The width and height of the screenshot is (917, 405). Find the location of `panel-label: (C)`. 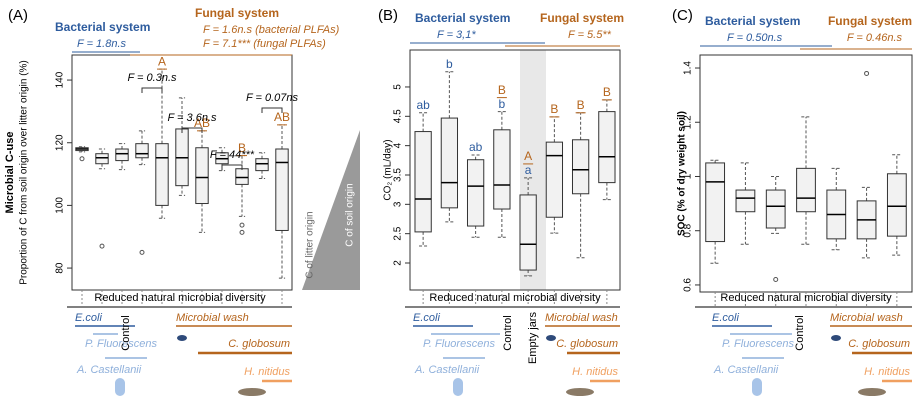

panel-label: (C) is located at coordinates (682, 15).